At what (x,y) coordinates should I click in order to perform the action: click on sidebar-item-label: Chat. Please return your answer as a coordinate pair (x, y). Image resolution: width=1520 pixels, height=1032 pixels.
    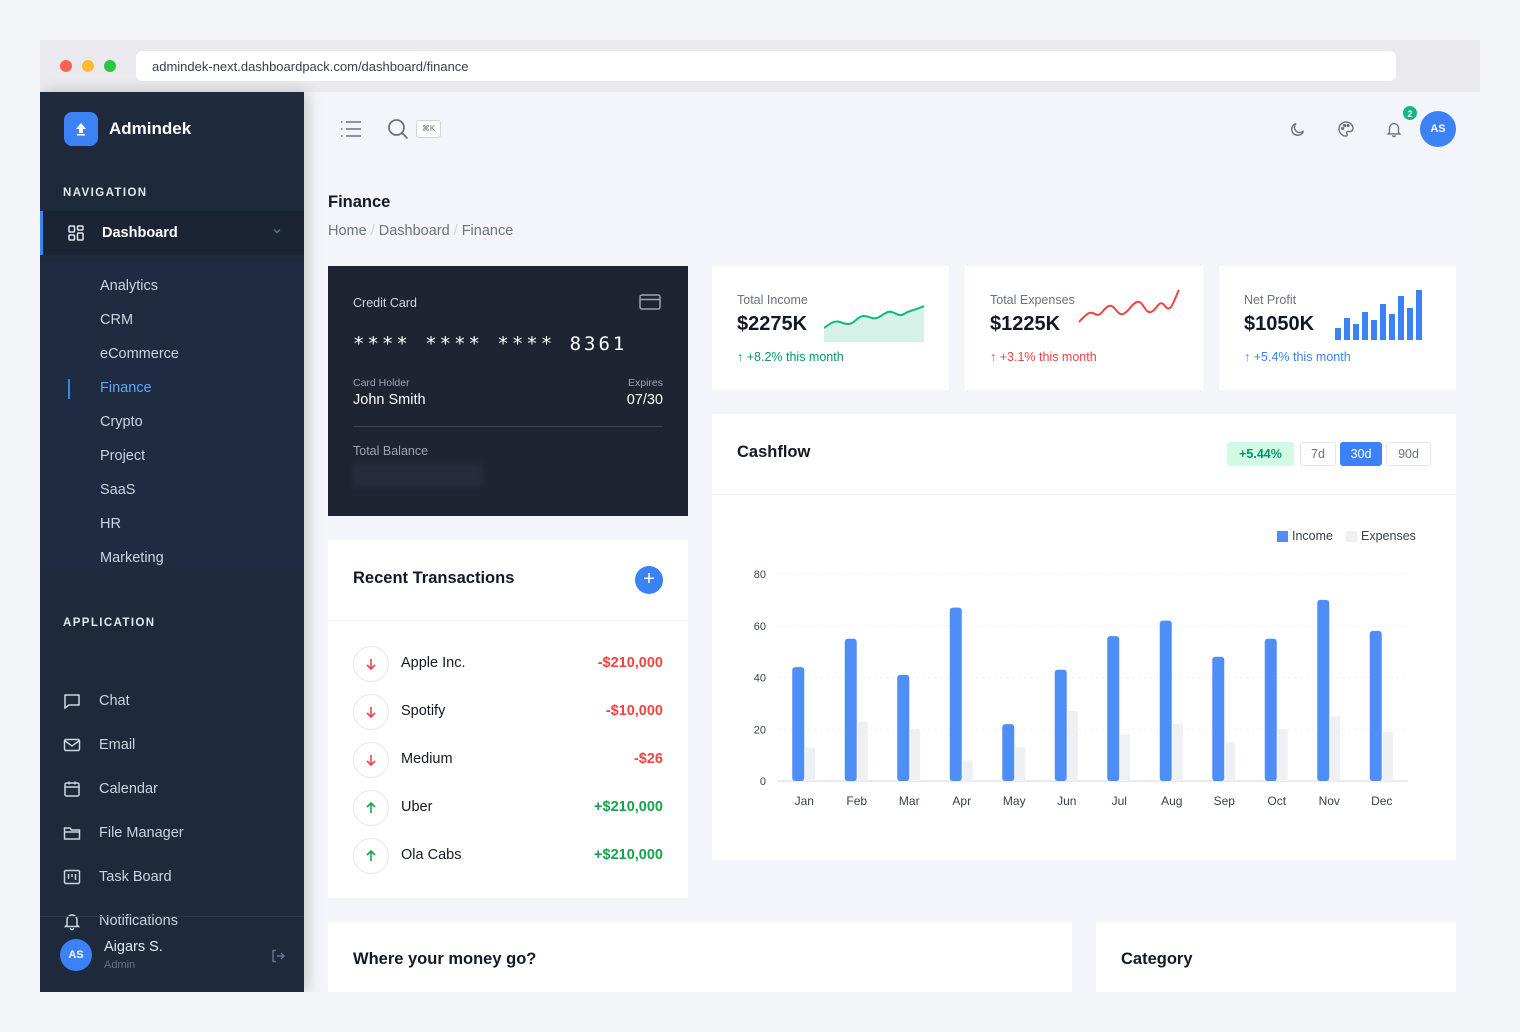
    Looking at the image, I should click on (114, 701).